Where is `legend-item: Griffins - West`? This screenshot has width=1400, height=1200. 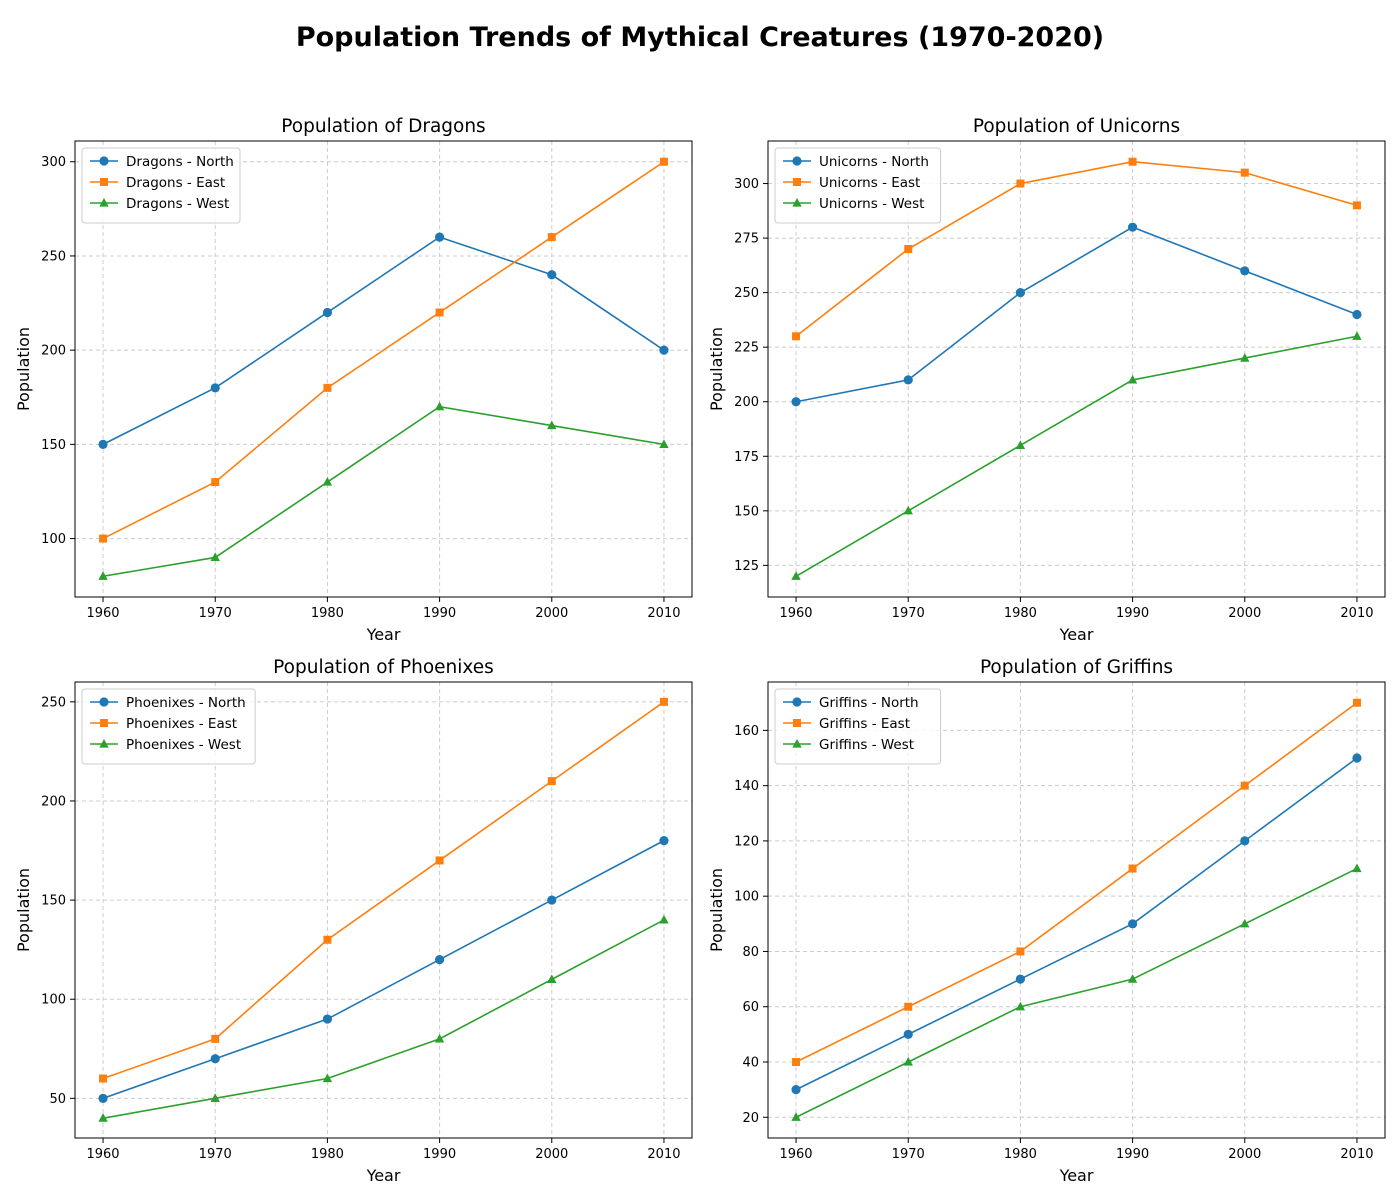 legend-item: Griffins - West is located at coordinates (848, 745).